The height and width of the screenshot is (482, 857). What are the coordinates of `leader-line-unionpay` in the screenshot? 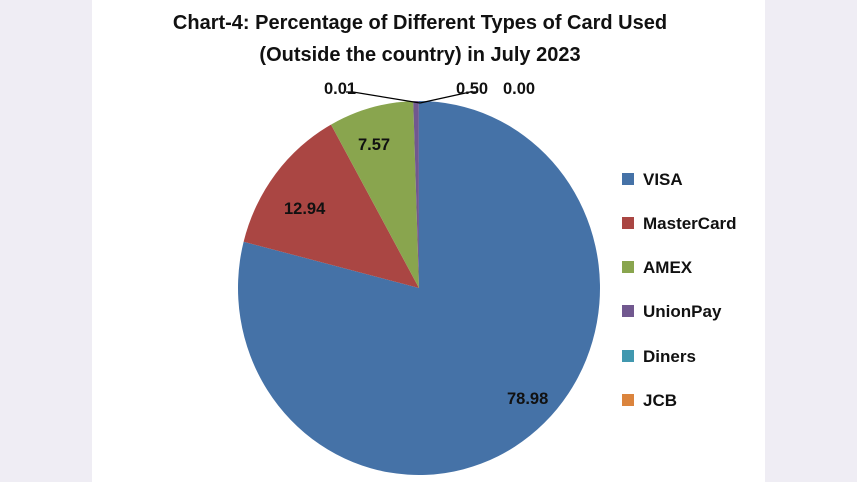 It's located at (448, 97).